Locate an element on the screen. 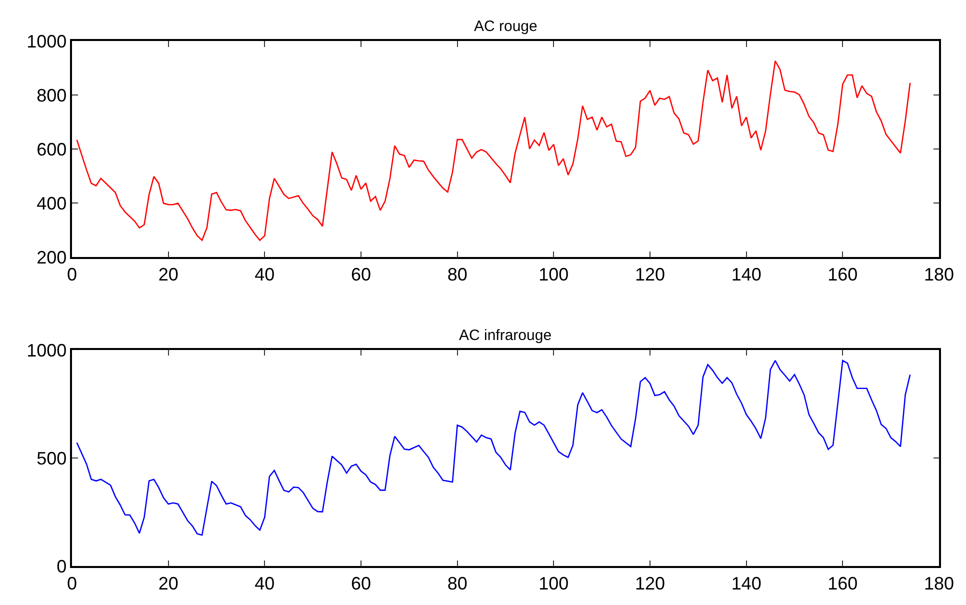  y-tick-label: 200 is located at coordinates (51, 257).